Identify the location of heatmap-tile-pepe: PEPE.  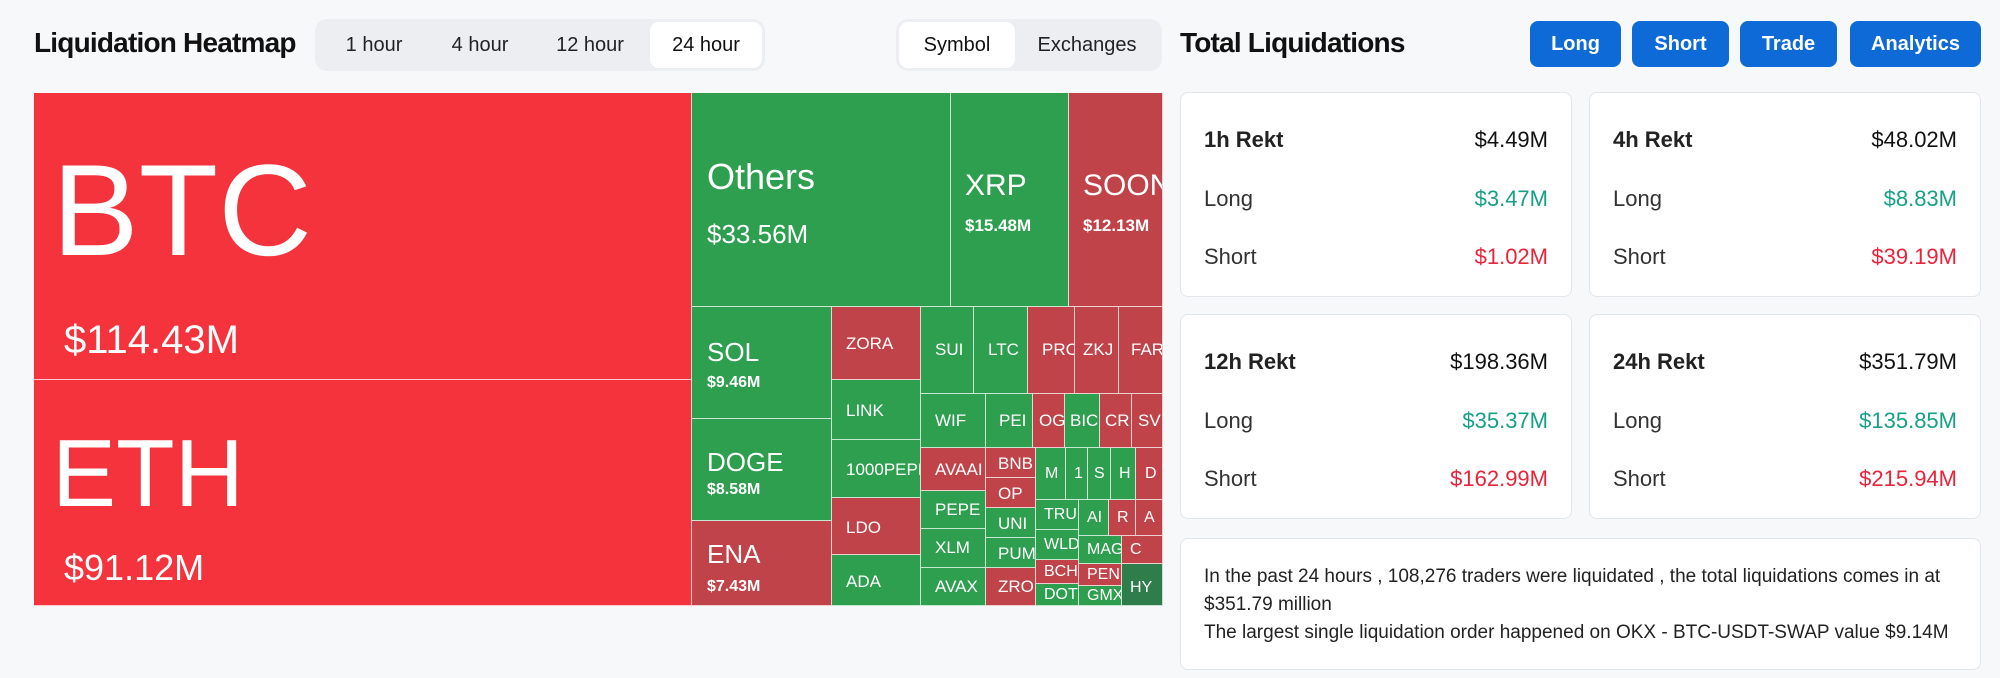
(953, 510).